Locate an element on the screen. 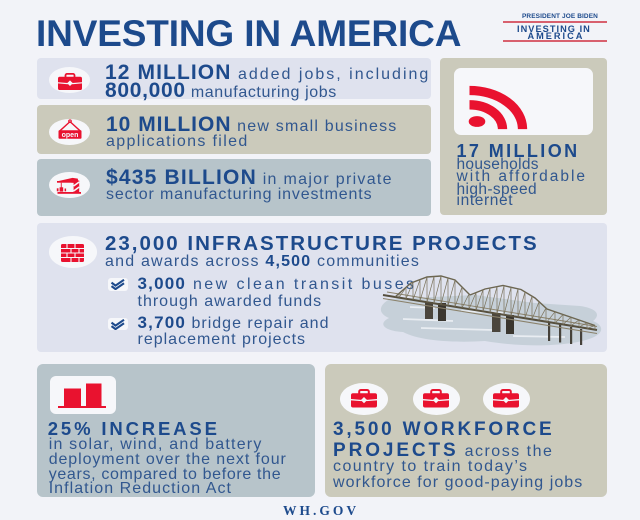 The width and height of the screenshot is (640, 520). svg-text: open is located at coordinates (70, 135).